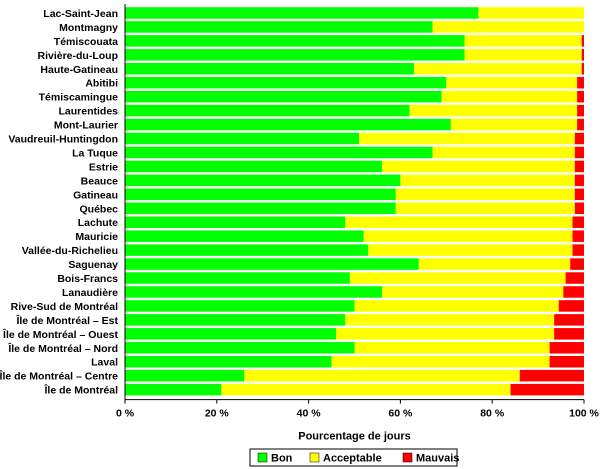  Describe the element at coordinates (66, 320) in the screenshot. I see `category-label: Île de Montréal – Est` at that location.